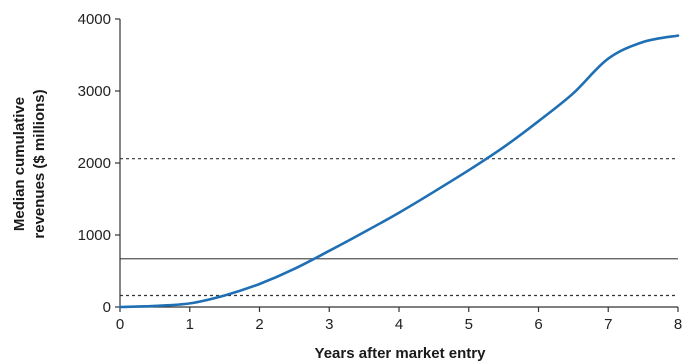 This screenshot has width=682, height=363. What do you see at coordinates (329, 324) in the screenshot?
I see `x-tick-label: 3` at bounding box center [329, 324].